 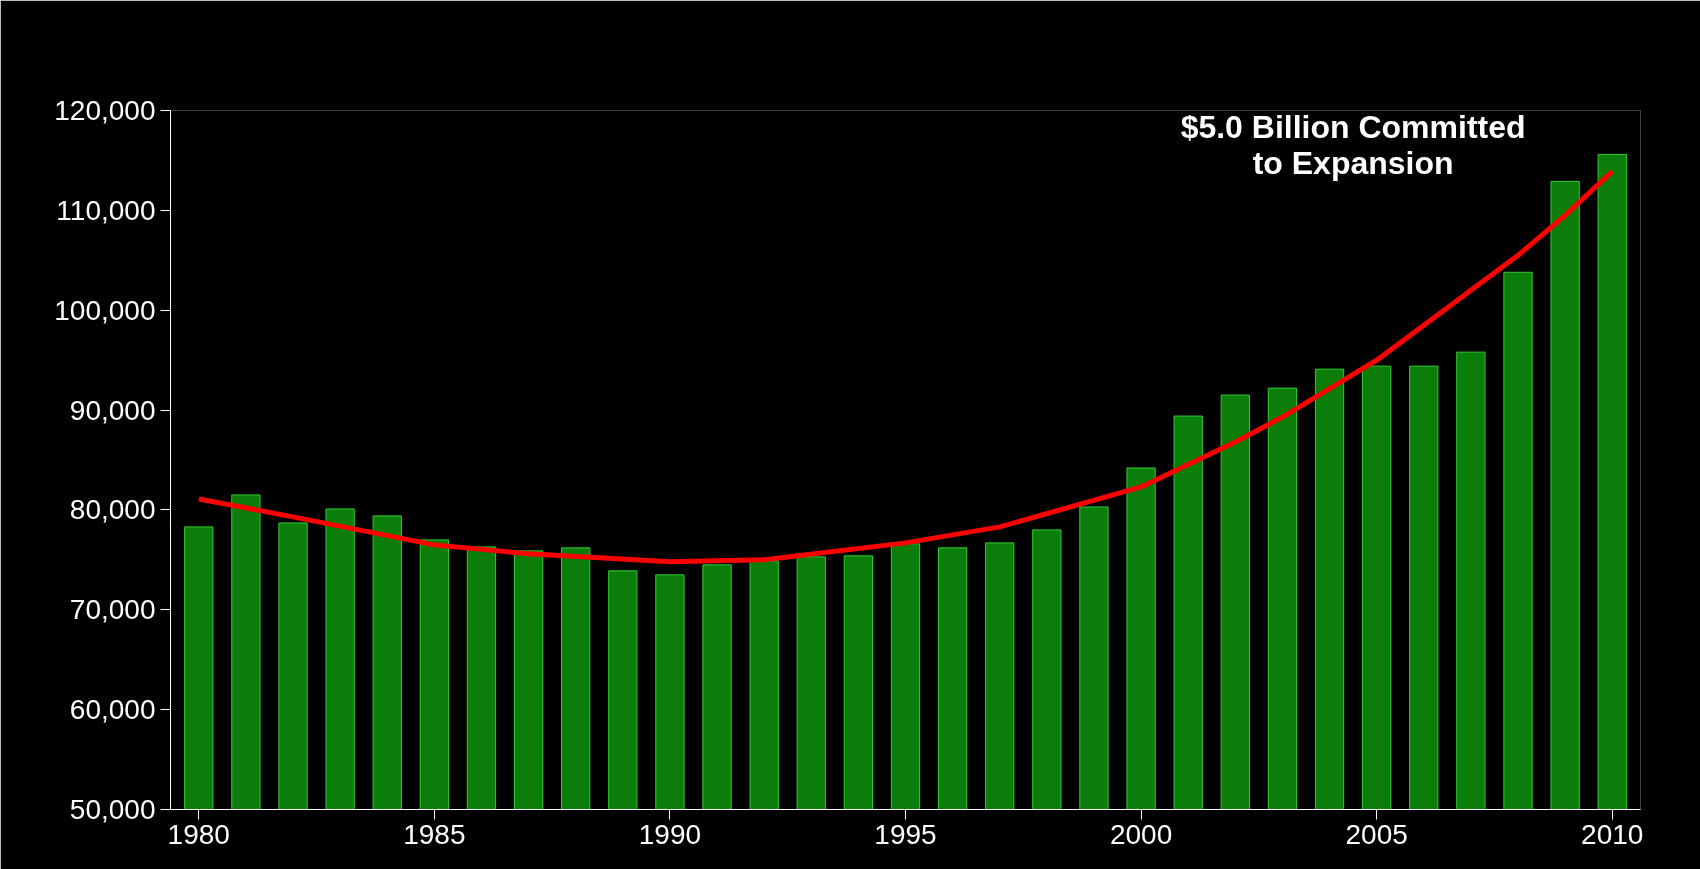 I want to click on y-tick-label: 80,000, so click(x=112, y=510).